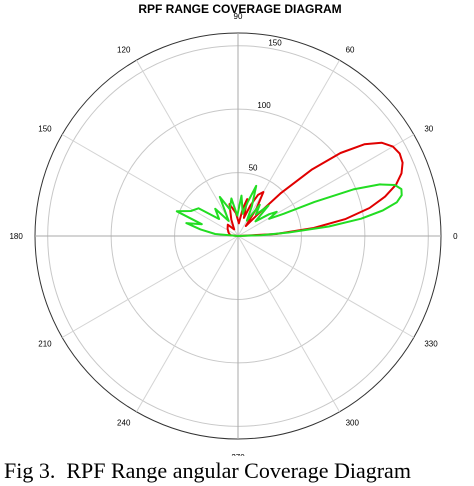  What do you see at coordinates (431, 344) in the screenshot?
I see `angle-tick-label: 330` at bounding box center [431, 344].